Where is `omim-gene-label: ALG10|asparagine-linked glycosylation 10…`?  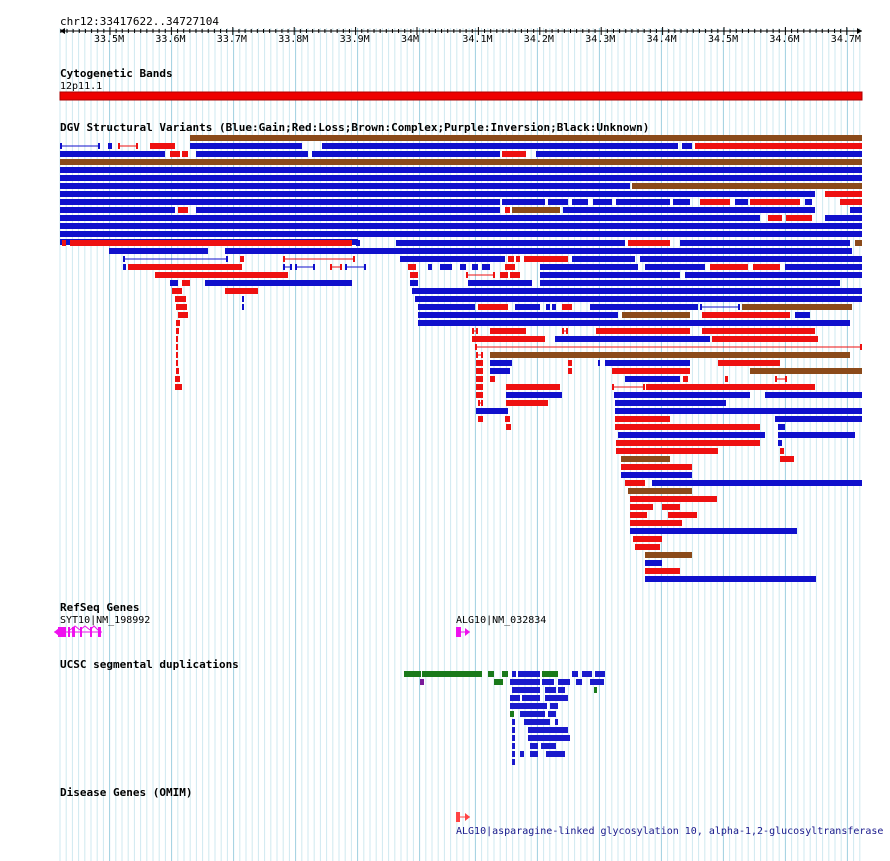 omim-gene-label: ALG10|asparagine-linked glycosylation 10… is located at coordinates (673, 831).